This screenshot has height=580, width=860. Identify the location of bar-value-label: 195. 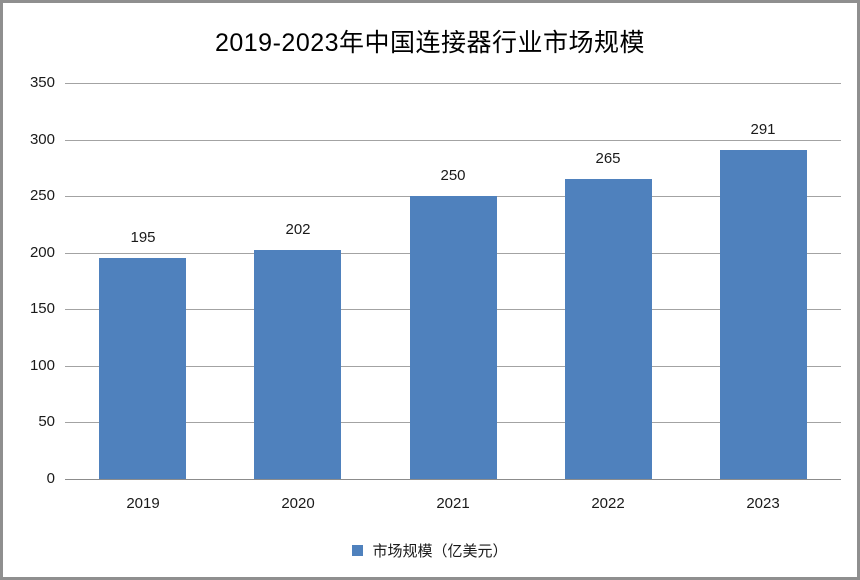
(143, 237).